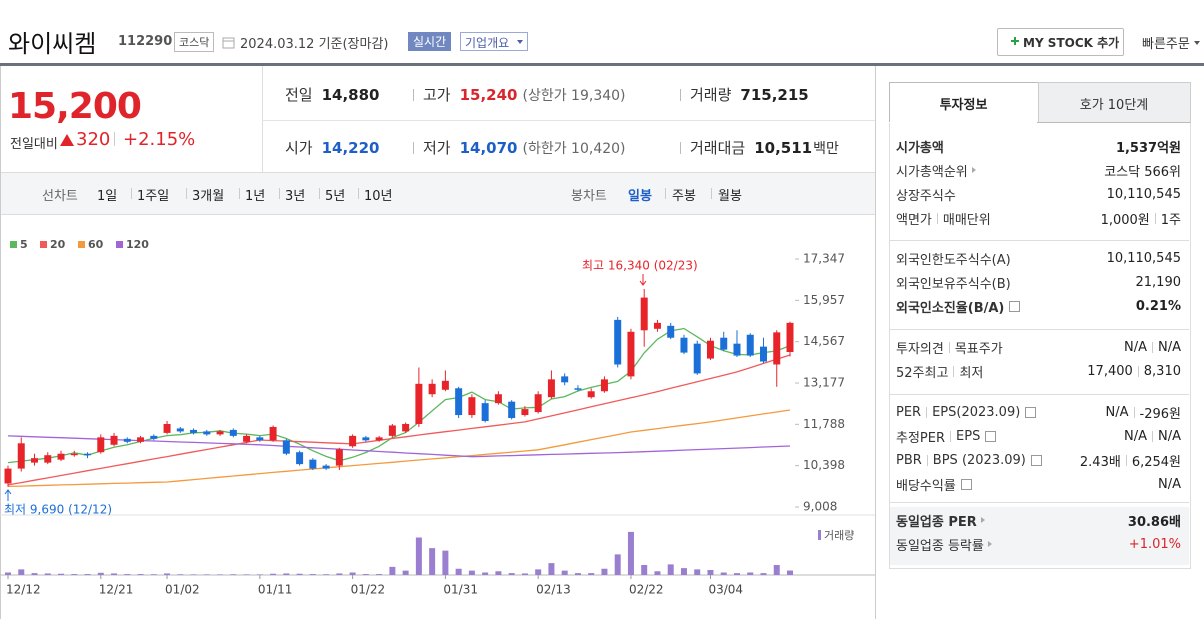 This screenshot has width=1204, height=619. I want to click on realtime-button: 실시간, so click(430, 41).